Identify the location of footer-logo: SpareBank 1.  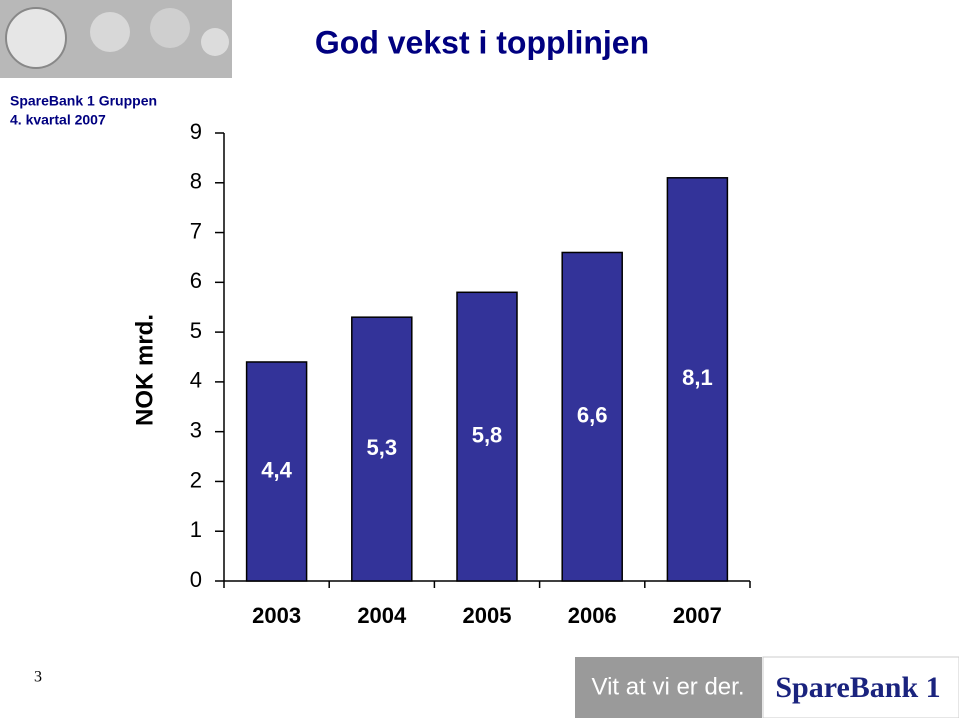
(857, 687).